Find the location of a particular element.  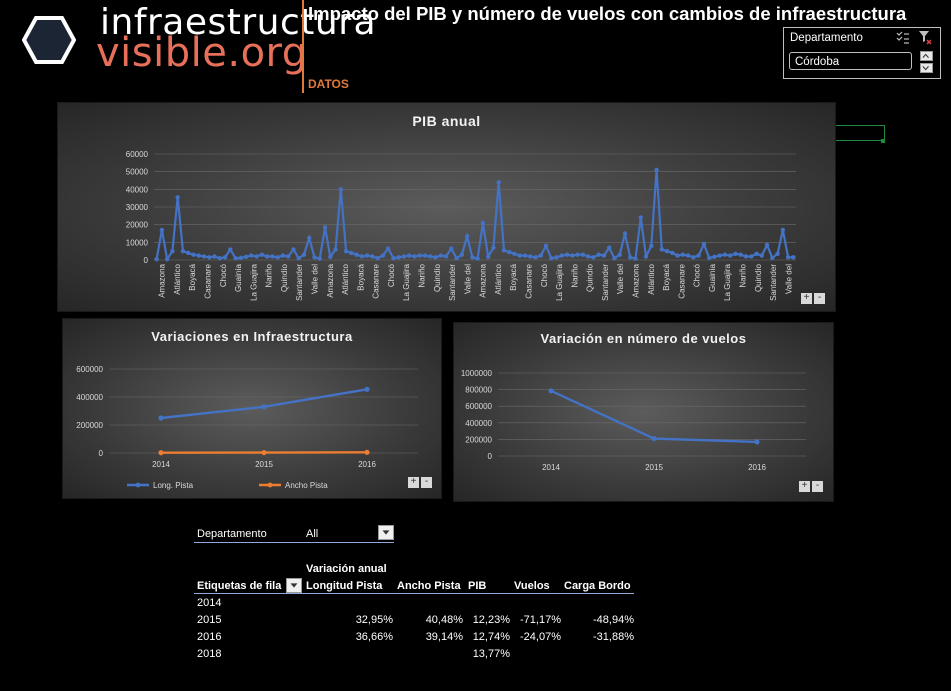

fill-handle is located at coordinates (883, 141).